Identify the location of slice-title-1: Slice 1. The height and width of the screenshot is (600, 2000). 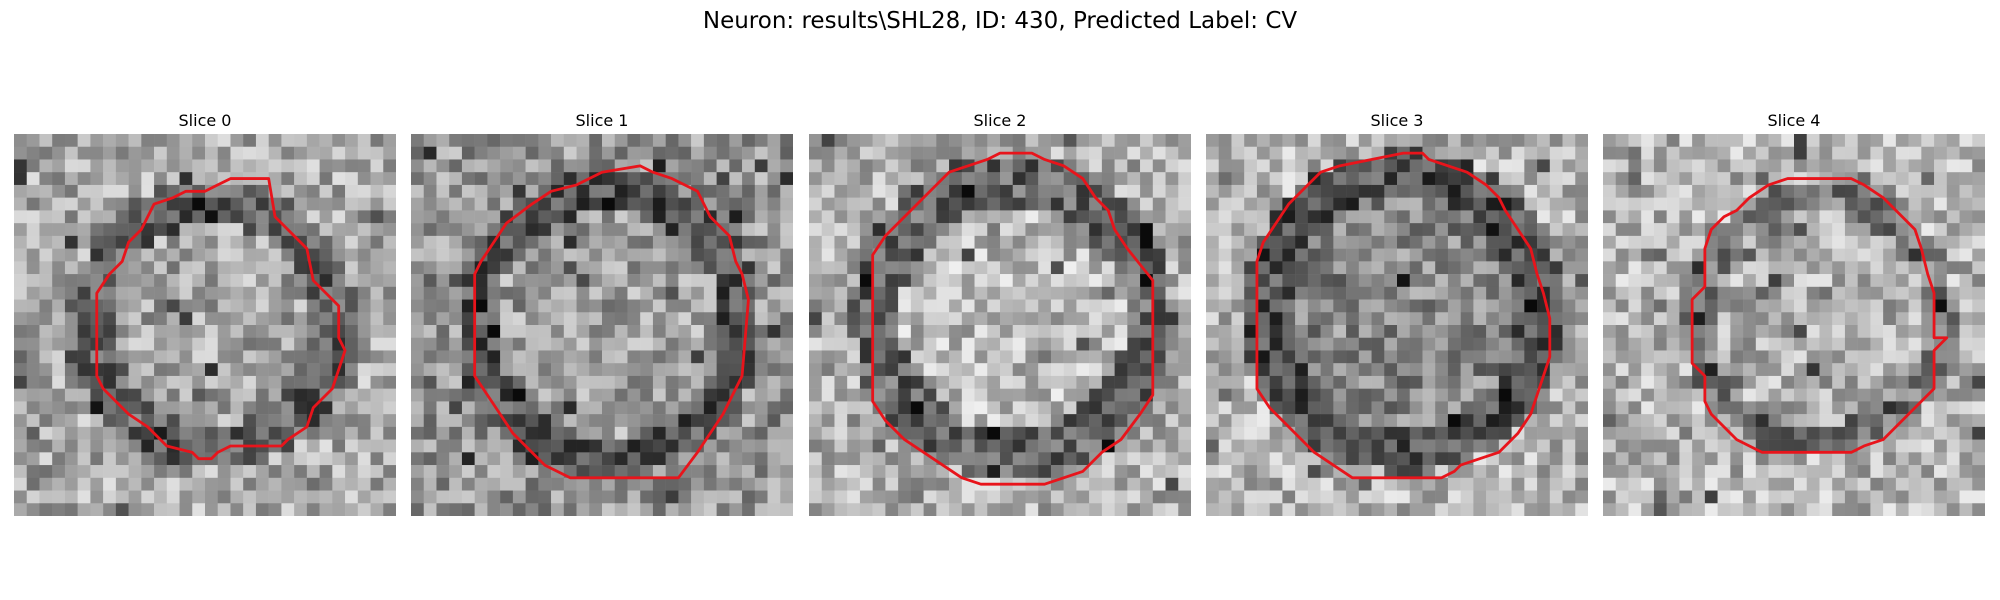
(602, 120).